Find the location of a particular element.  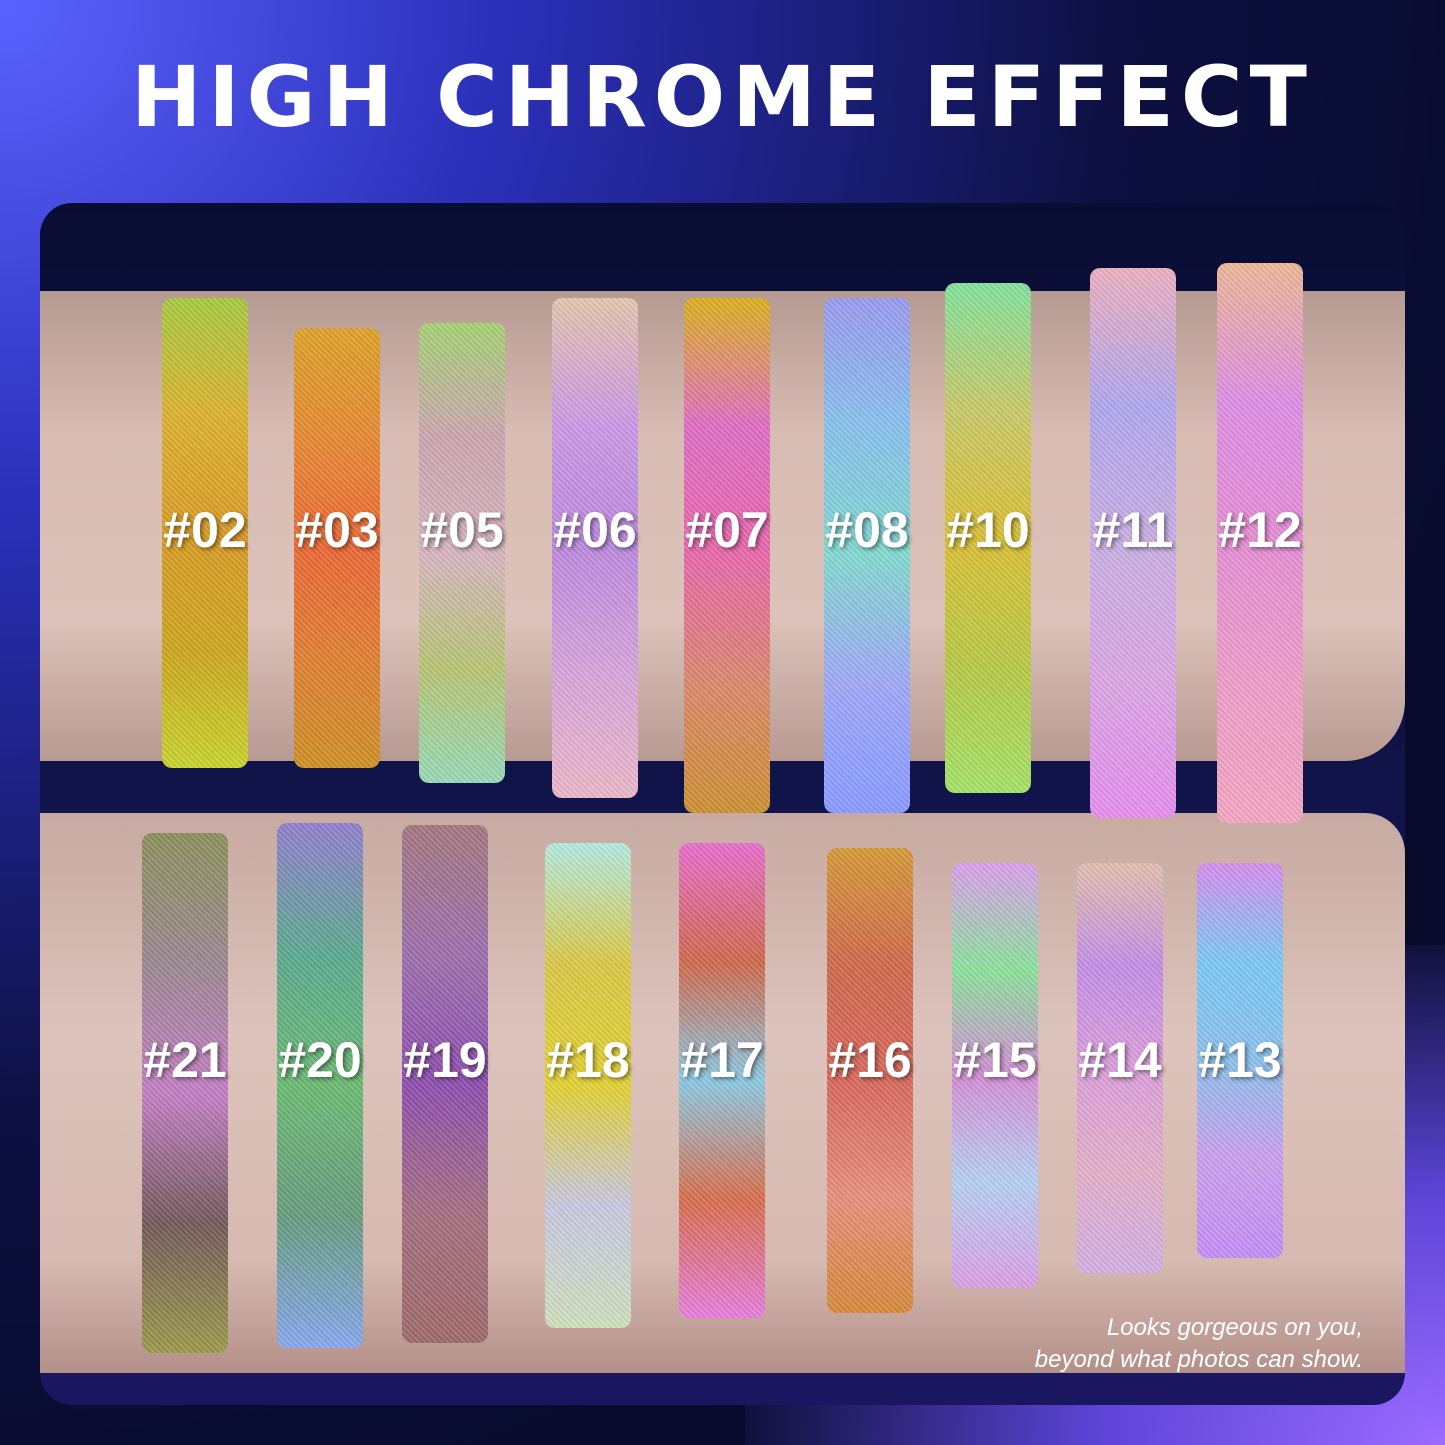

swatch-label: #17 is located at coordinates (722, 1060).